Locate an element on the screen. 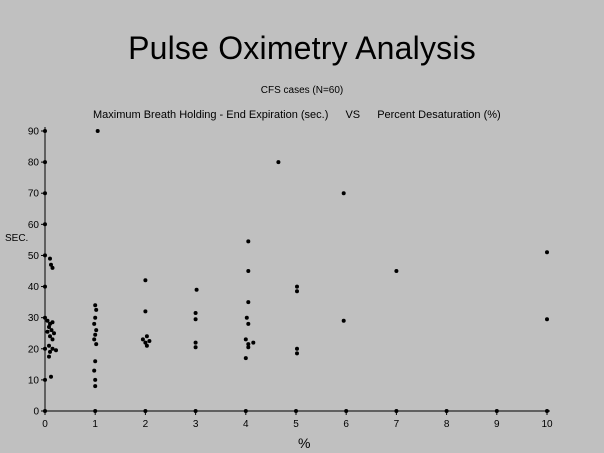 The height and width of the screenshot is (453, 604). x-tick-label: 8 is located at coordinates (447, 424).